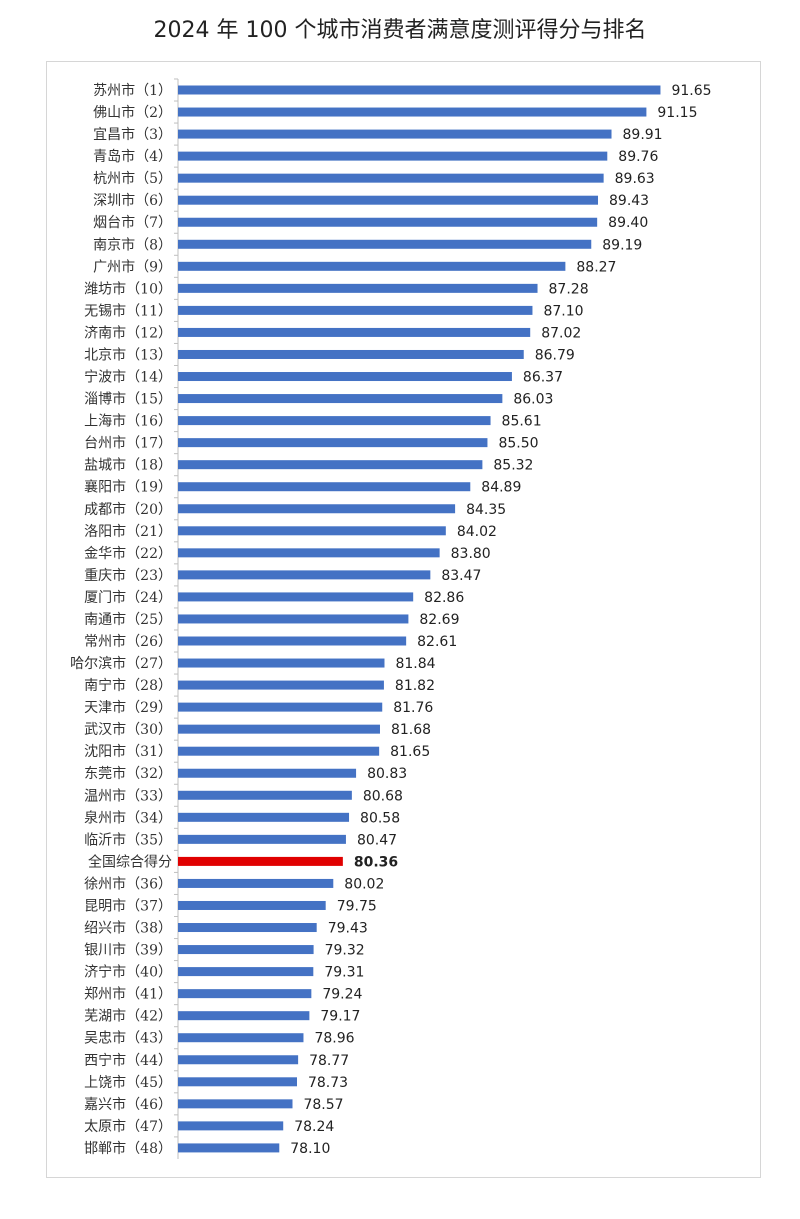 The height and width of the screenshot is (1219, 800). Describe the element at coordinates (638, 157) in the screenshot. I see `value-label: 89.76` at that location.